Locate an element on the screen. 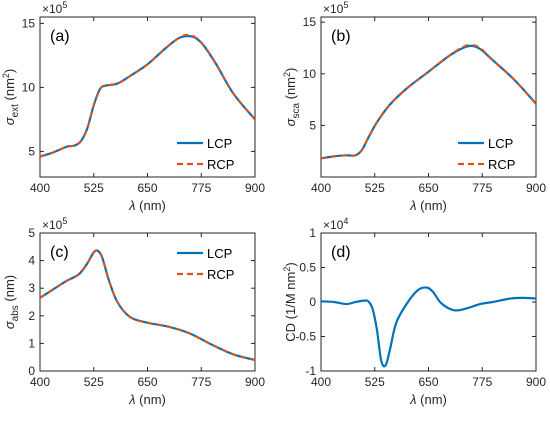 The height and width of the screenshot is (425, 550). panel-label: (d) is located at coordinates (341, 252).